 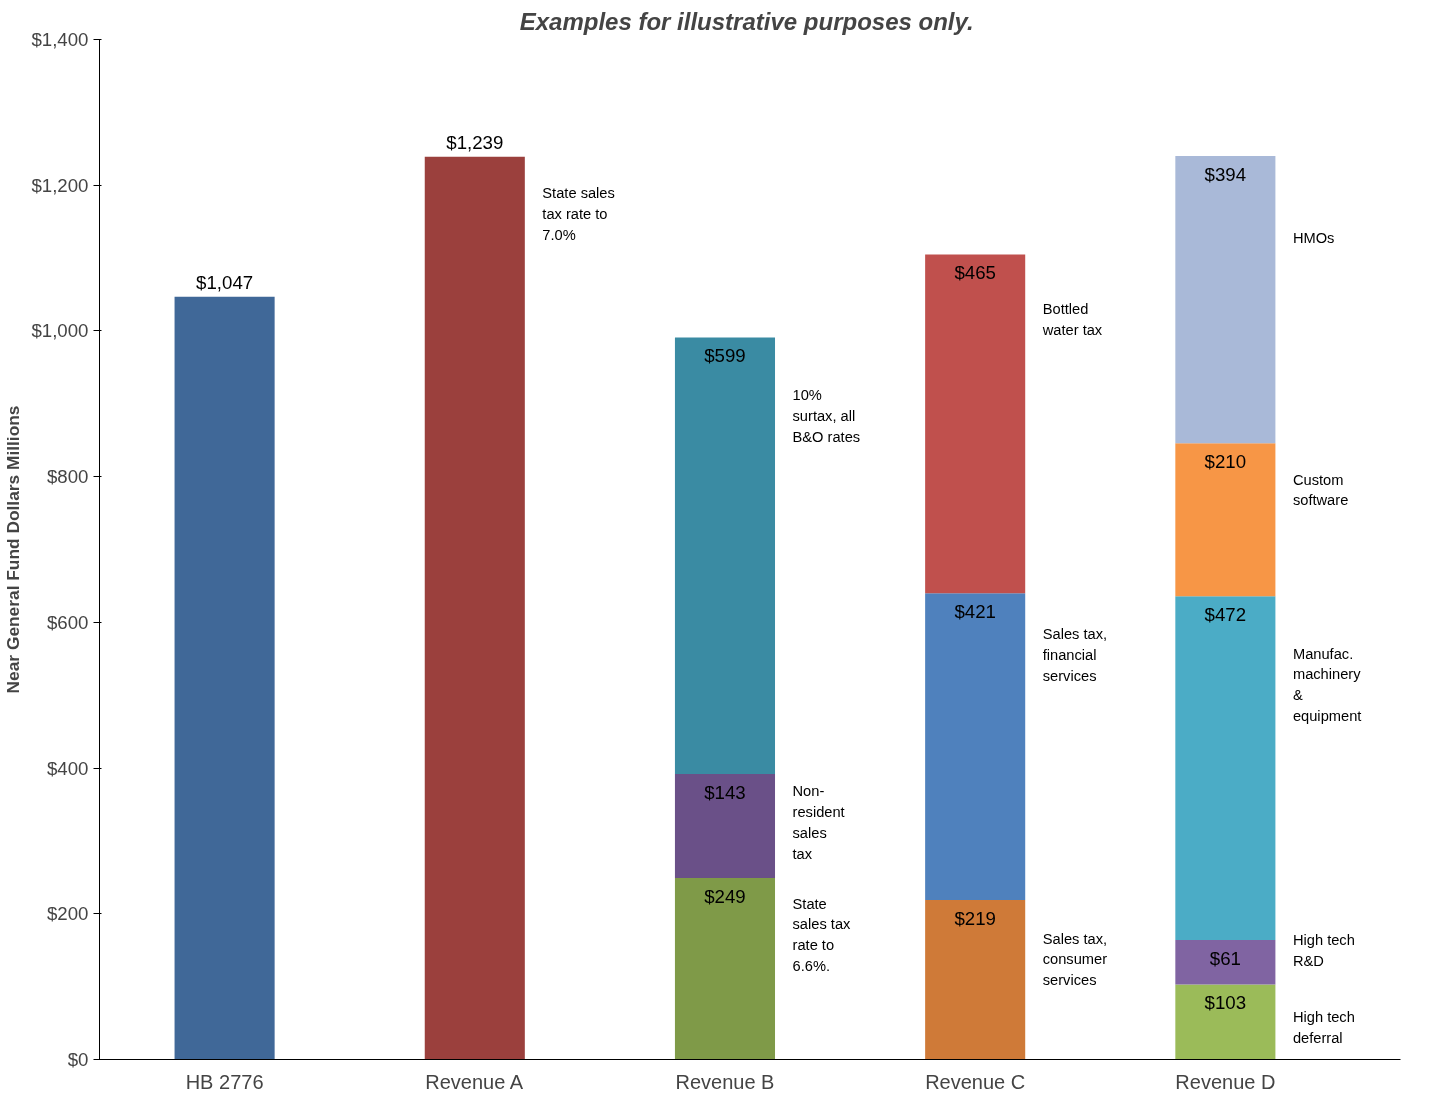 What do you see at coordinates (1072, 319) in the screenshot?
I see `annotation: Bottled water tax` at bounding box center [1072, 319].